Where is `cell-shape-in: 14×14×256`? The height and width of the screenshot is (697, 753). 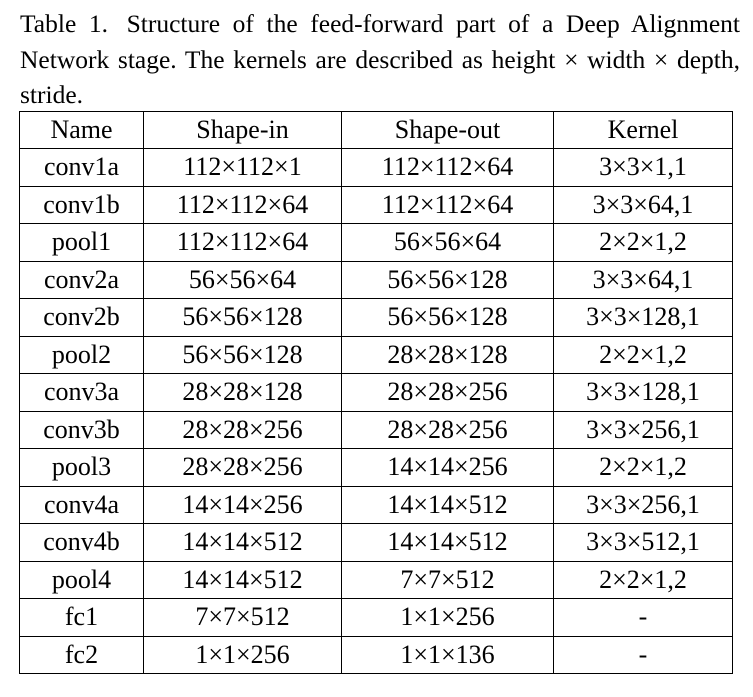
cell-shape-in: 14×14×256 is located at coordinates (242, 504).